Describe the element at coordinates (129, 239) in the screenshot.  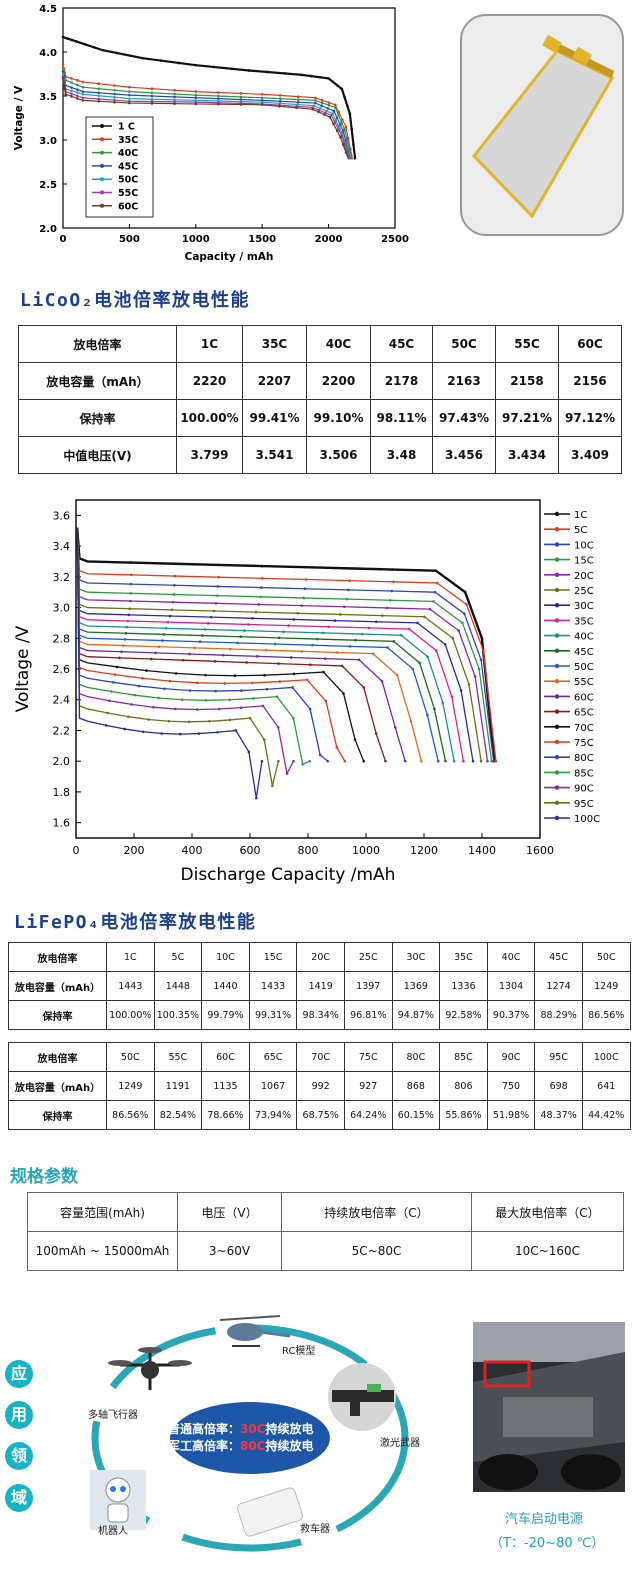
I see `x-tick-label: 500` at that location.